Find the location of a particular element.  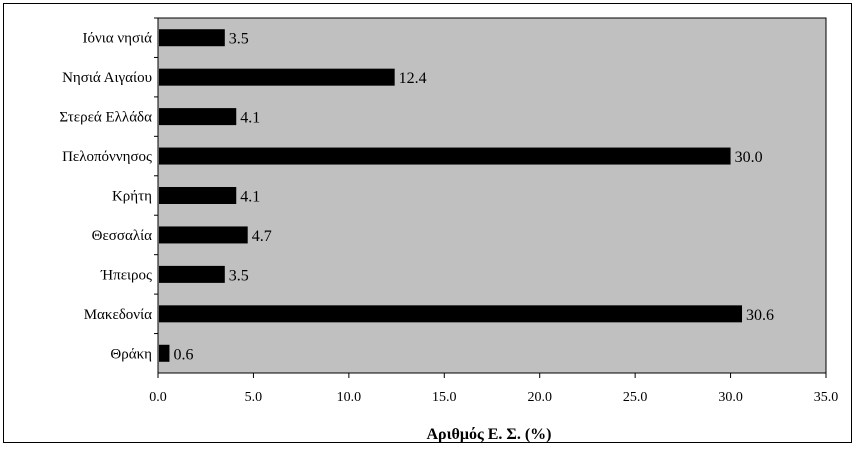

value-label: 30.6 is located at coordinates (760, 315).